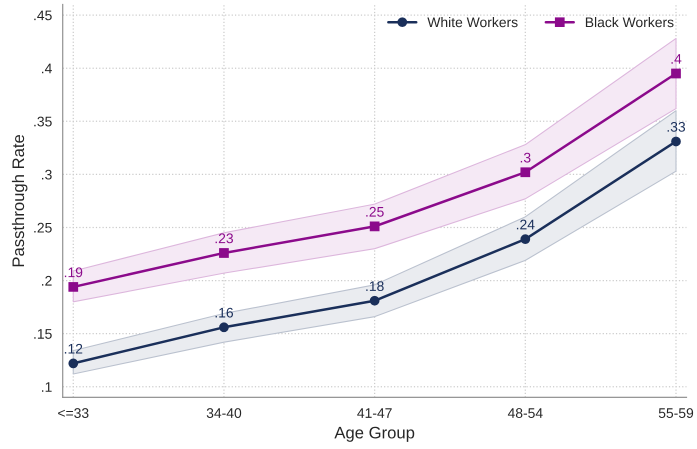 The height and width of the screenshot is (449, 697). I want to click on y-tick-label: .25, so click(43, 227).